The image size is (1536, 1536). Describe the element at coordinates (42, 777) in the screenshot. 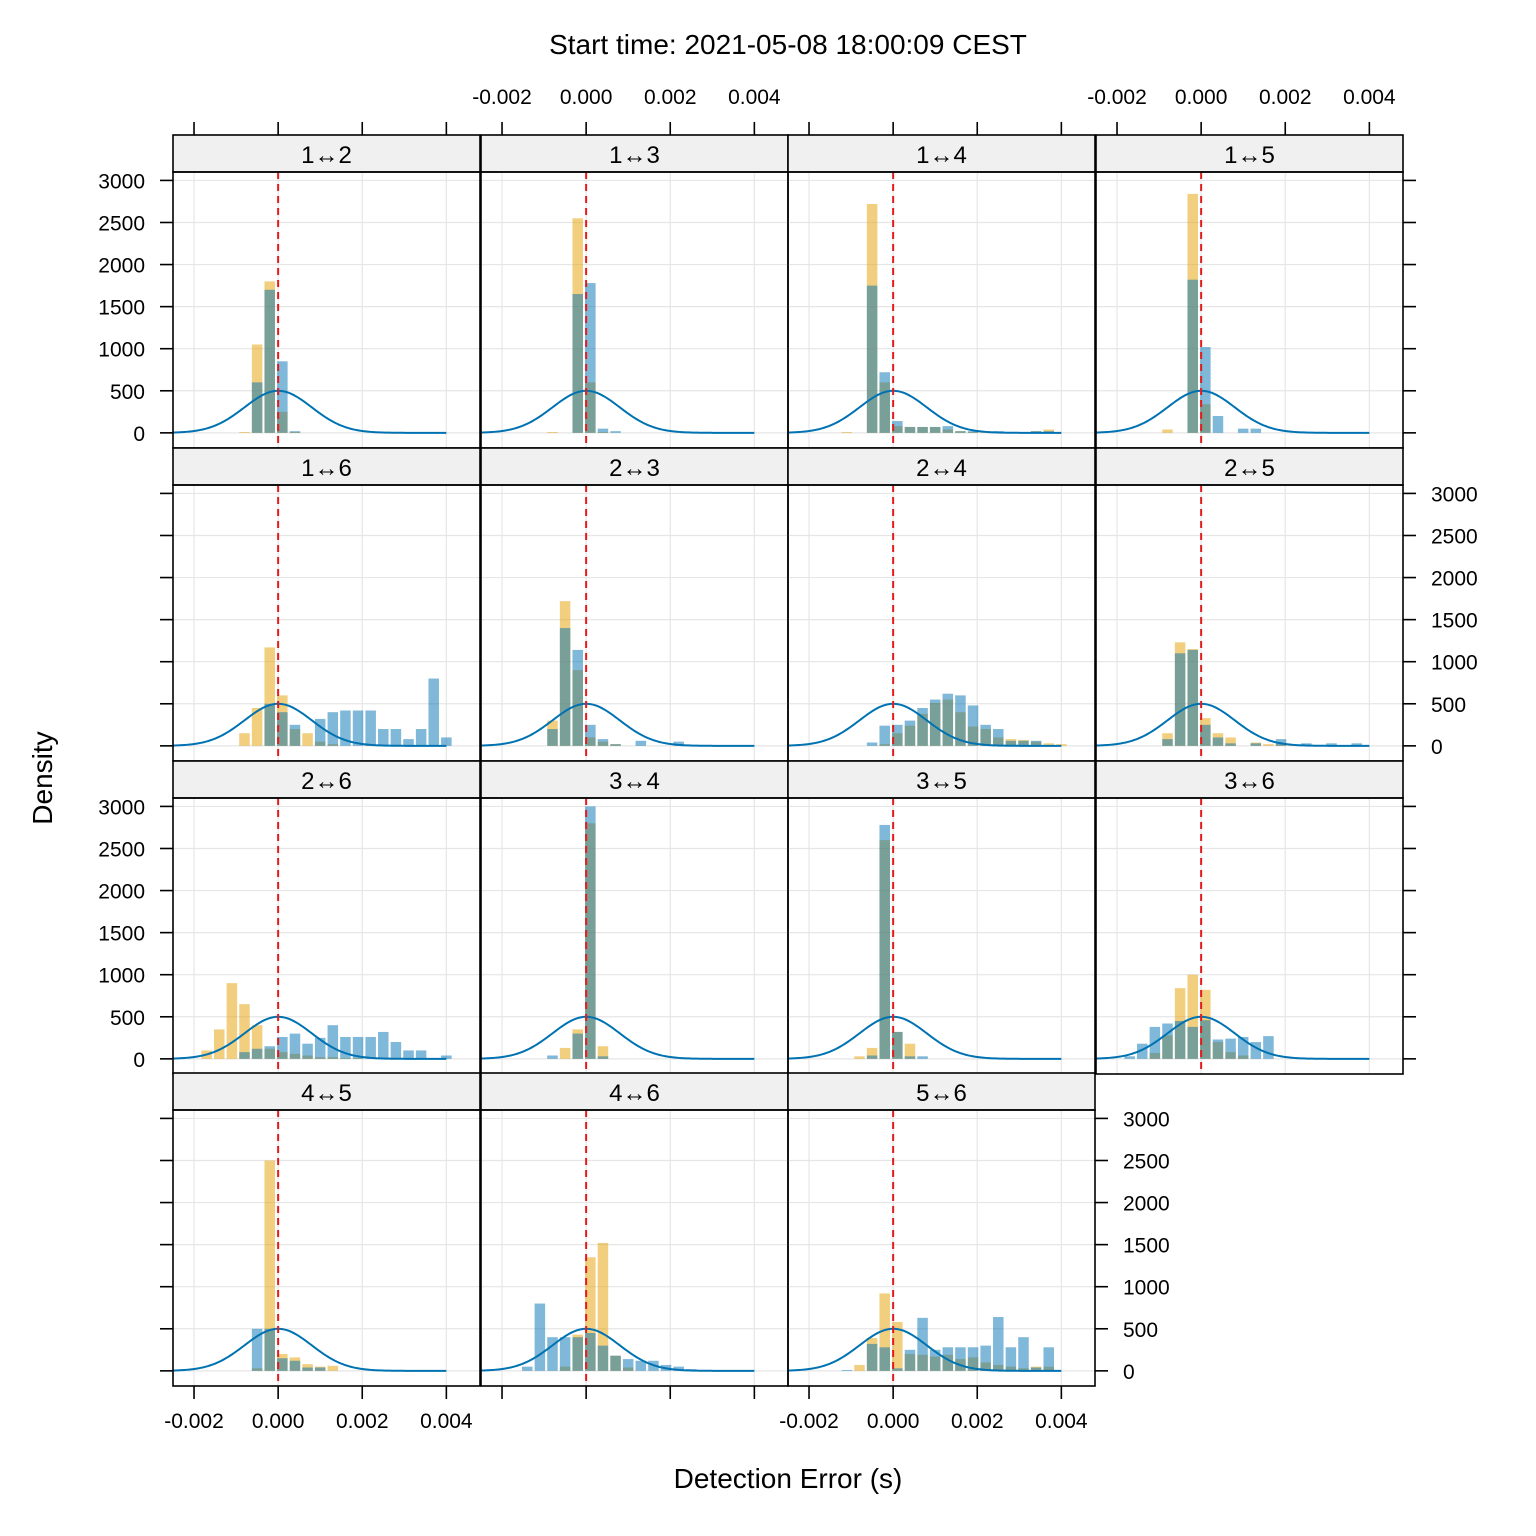

I see `y-axis-title: Density` at that location.